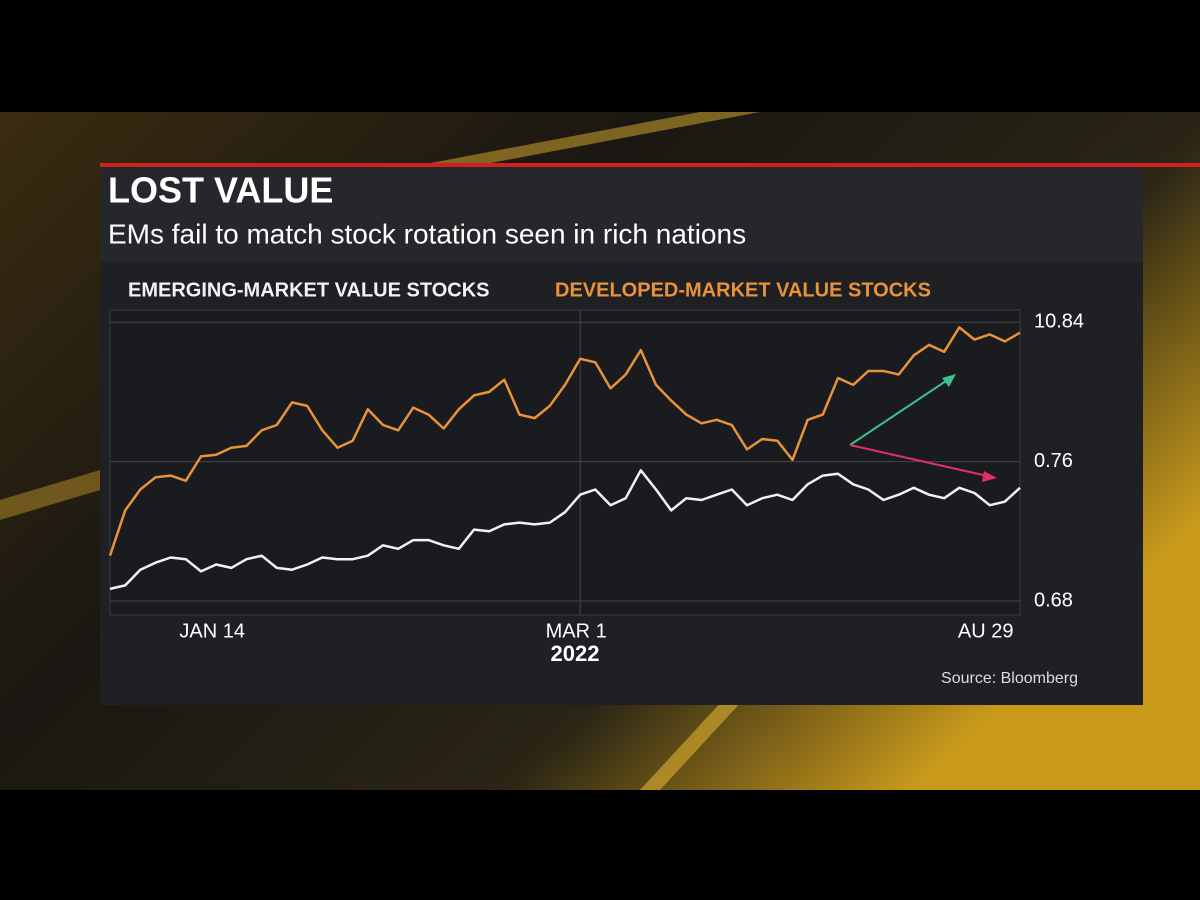 The image size is (1200, 900). I want to click on up-arrow, so click(901, 411).